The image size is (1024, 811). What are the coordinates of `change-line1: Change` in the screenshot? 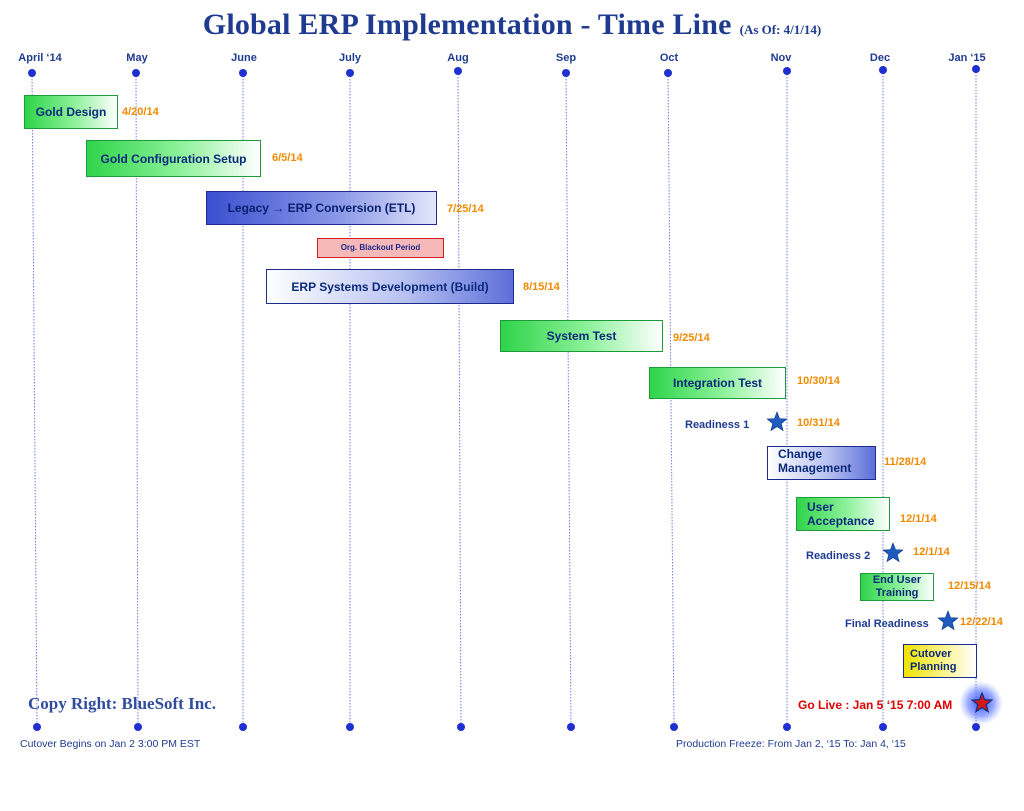 It's located at (800, 454).